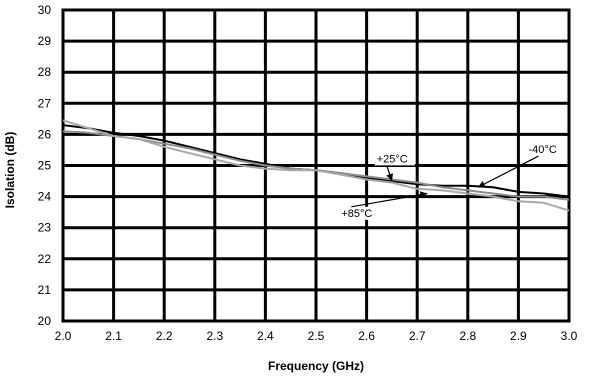 This screenshot has height=376, width=596. I want to click on y-tick-label: 30, so click(45, 10).